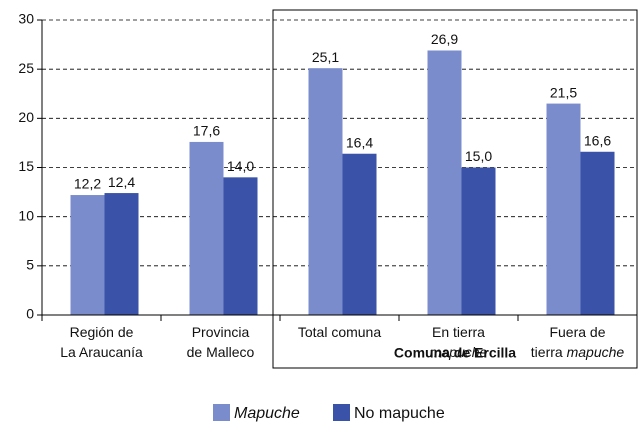  I want to click on label-segment: de Malleco, so click(221, 352).